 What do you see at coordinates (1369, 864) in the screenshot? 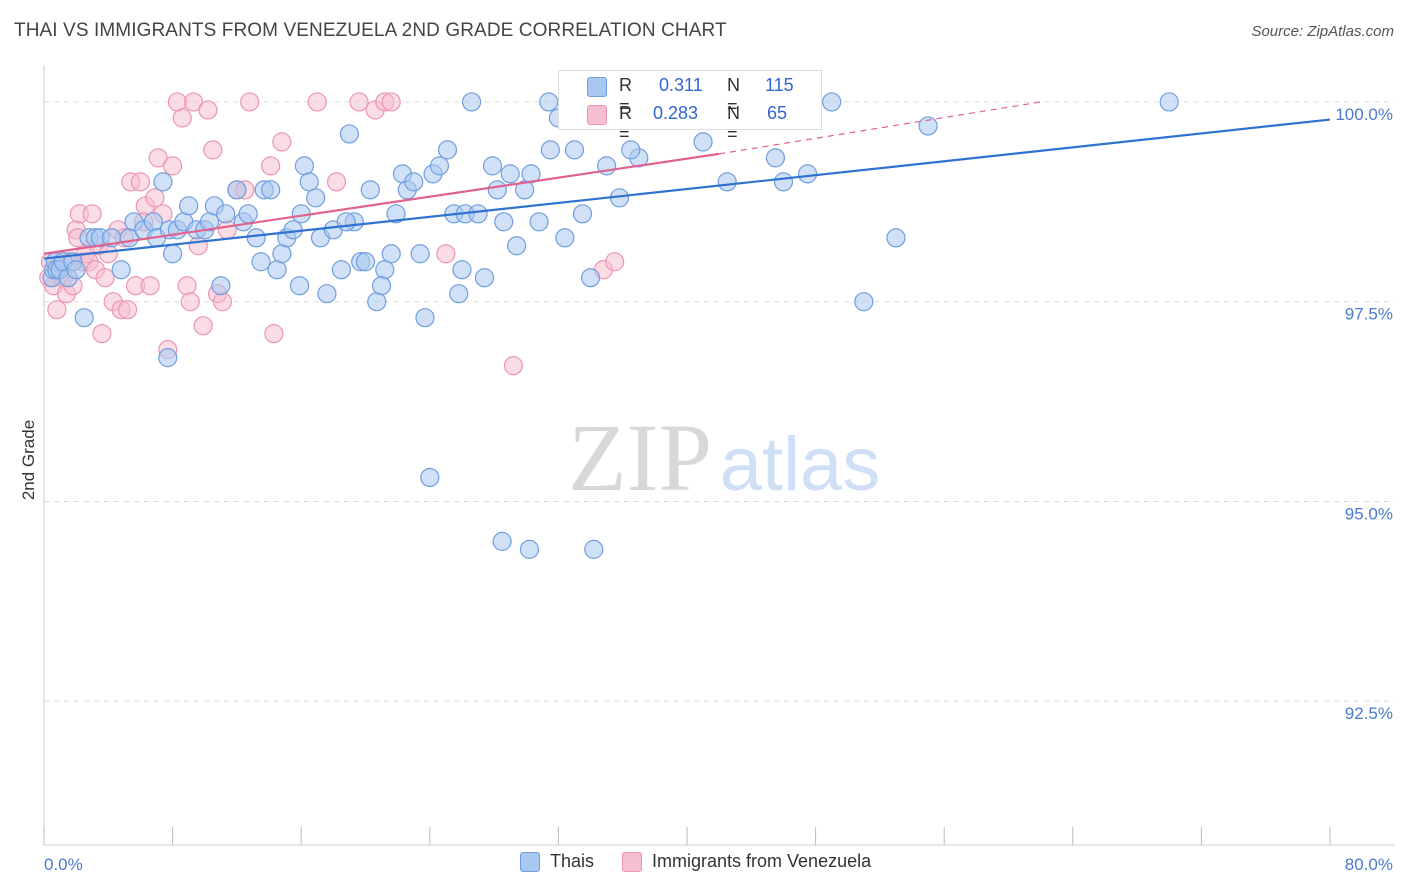
I see `x-tick-label: 80.0%` at bounding box center [1369, 864].